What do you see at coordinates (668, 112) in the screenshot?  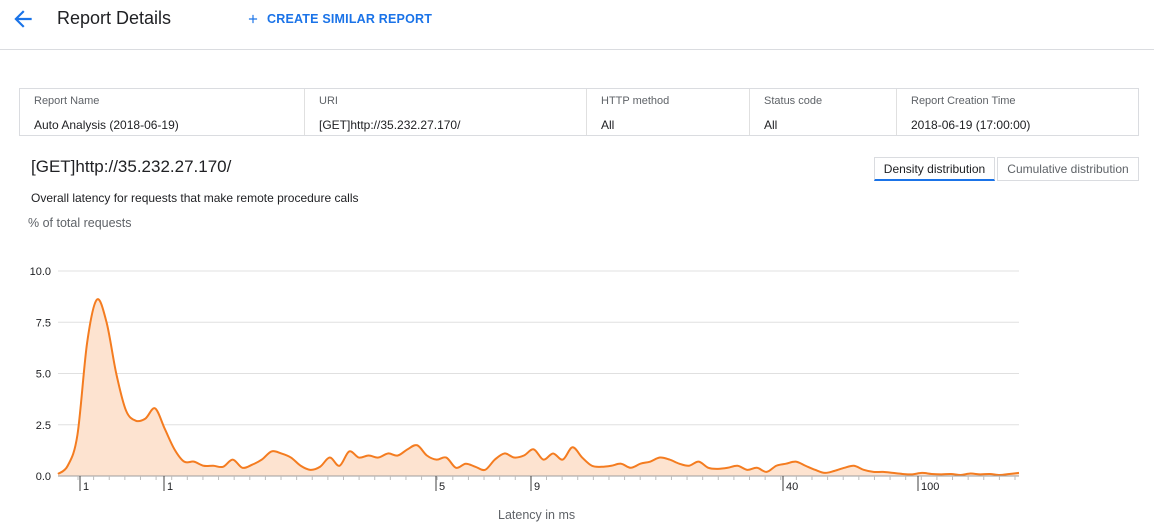 I see `info-col-http-method: HTTP method All` at bounding box center [668, 112].